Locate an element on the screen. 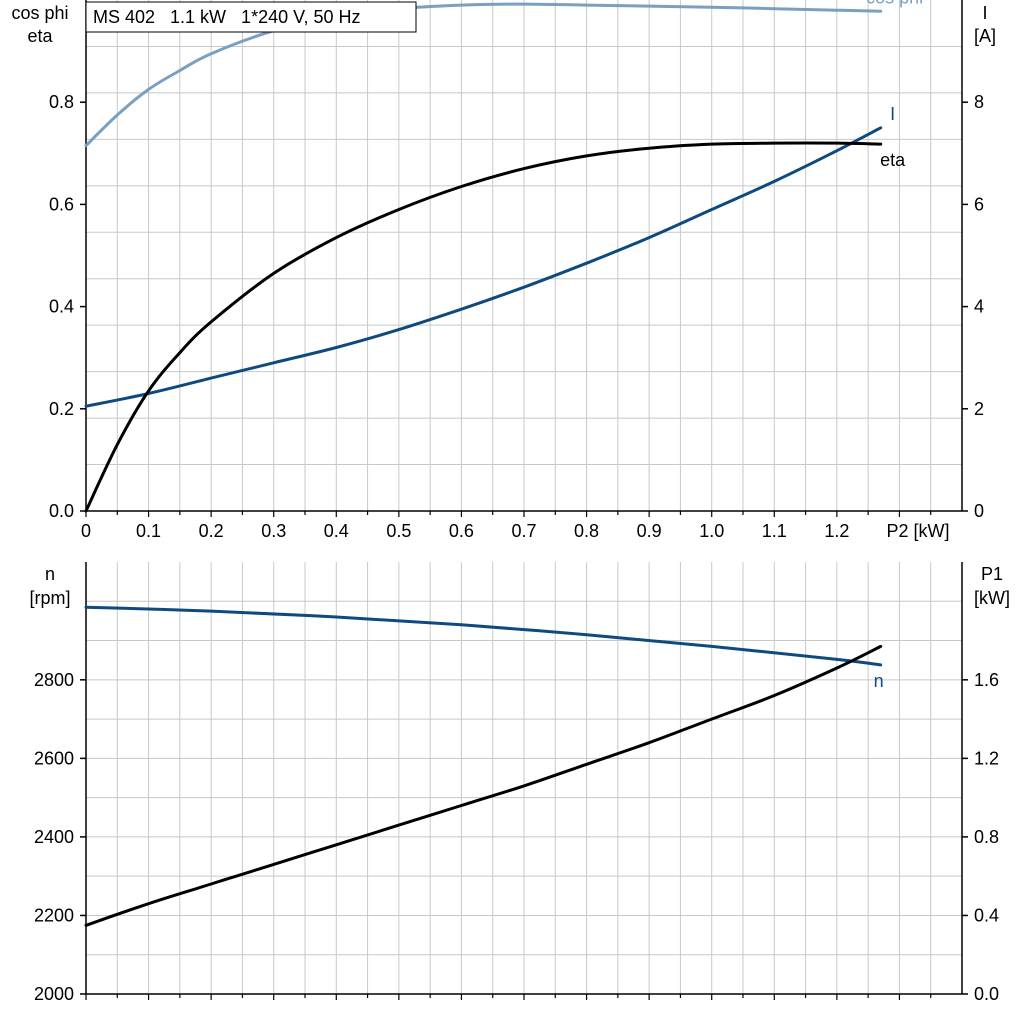  series-n-line is located at coordinates (483, 636).